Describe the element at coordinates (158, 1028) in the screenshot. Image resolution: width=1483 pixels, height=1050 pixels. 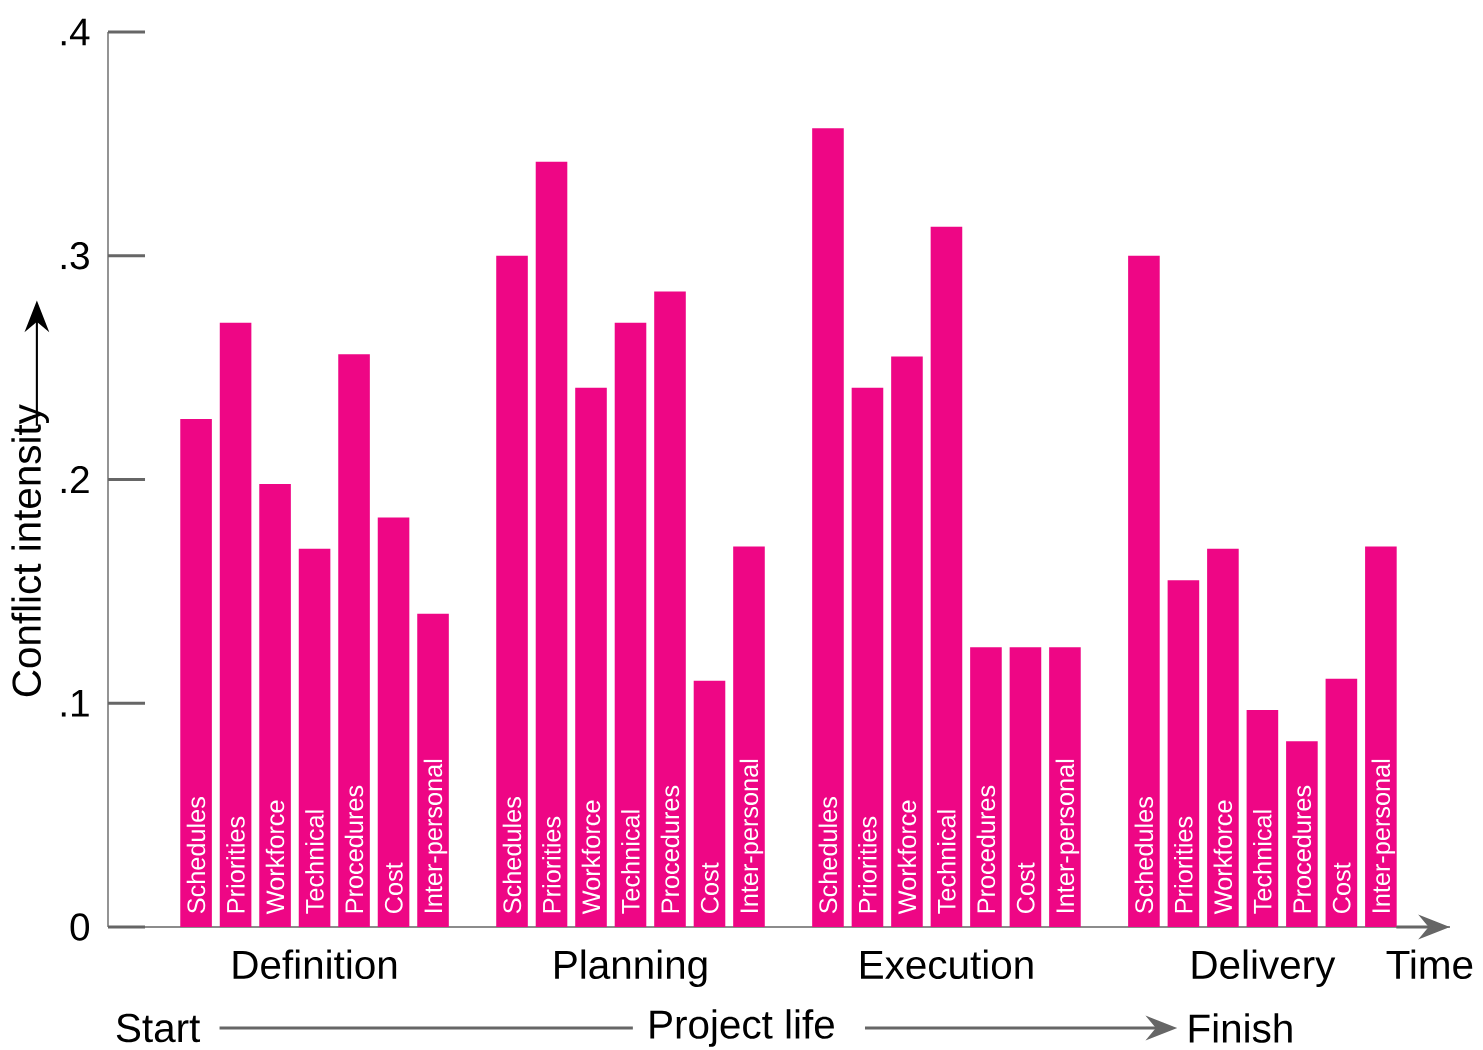
I see `text: Start` at that location.